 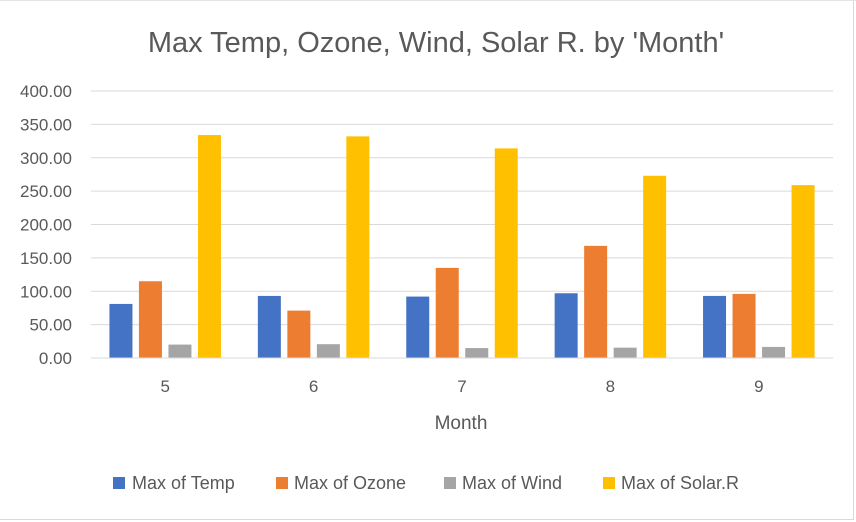 What do you see at coordinates (46, 291) in the screenshot?
I see `y-tick-label: 100.00` at bounding box center [46, 291].